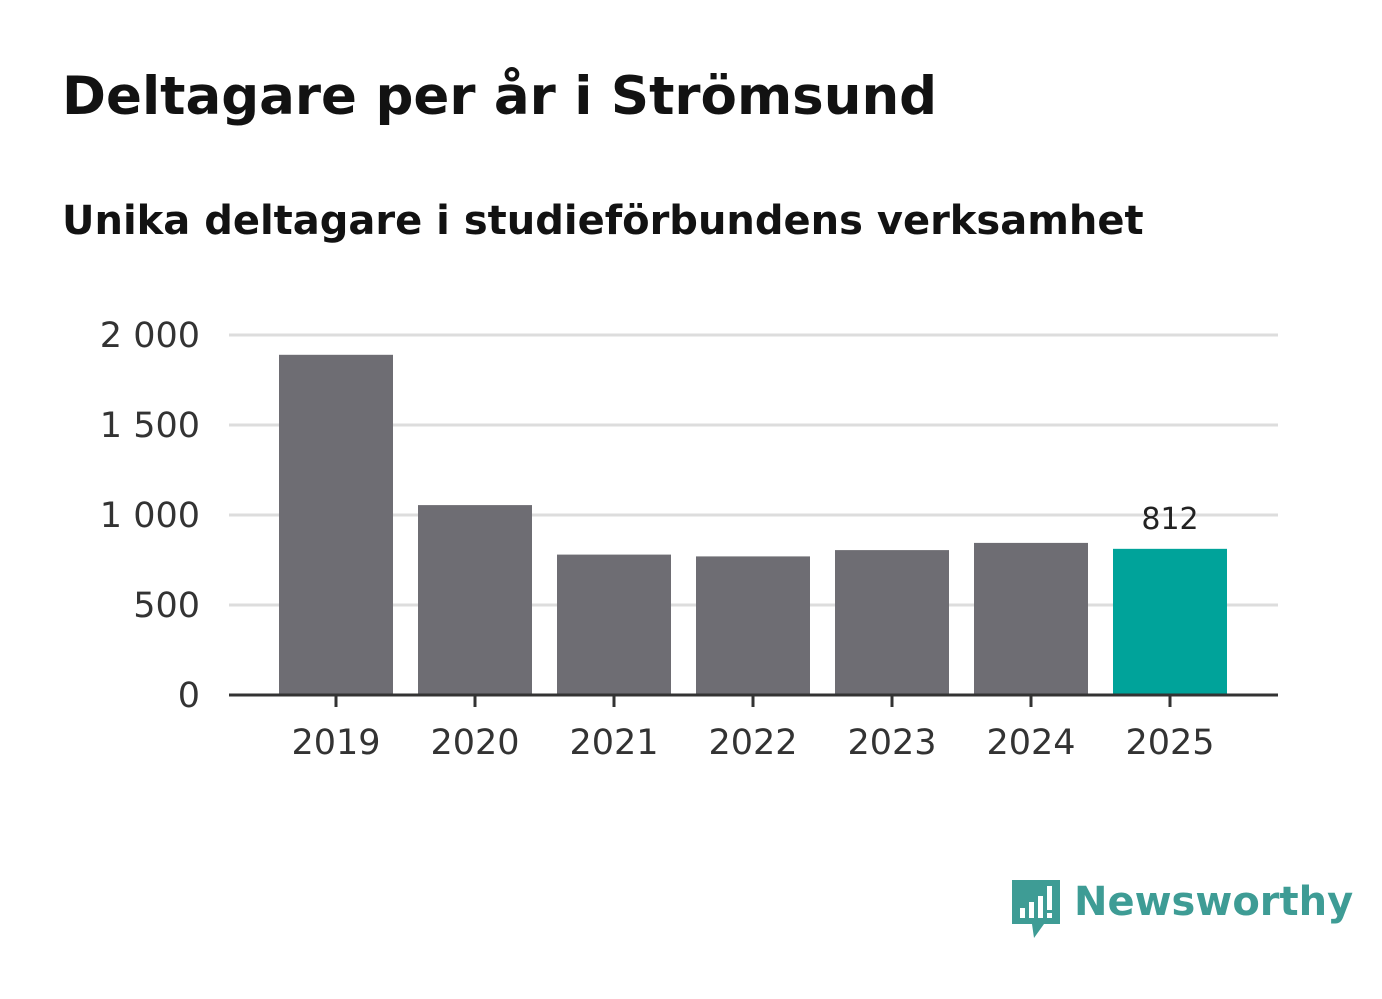 The image size is (1382, 999). What do you see at coordinates (1169, 519) in the screenshot?
I see `data-label: 812` at bounding box center [1169, 519].